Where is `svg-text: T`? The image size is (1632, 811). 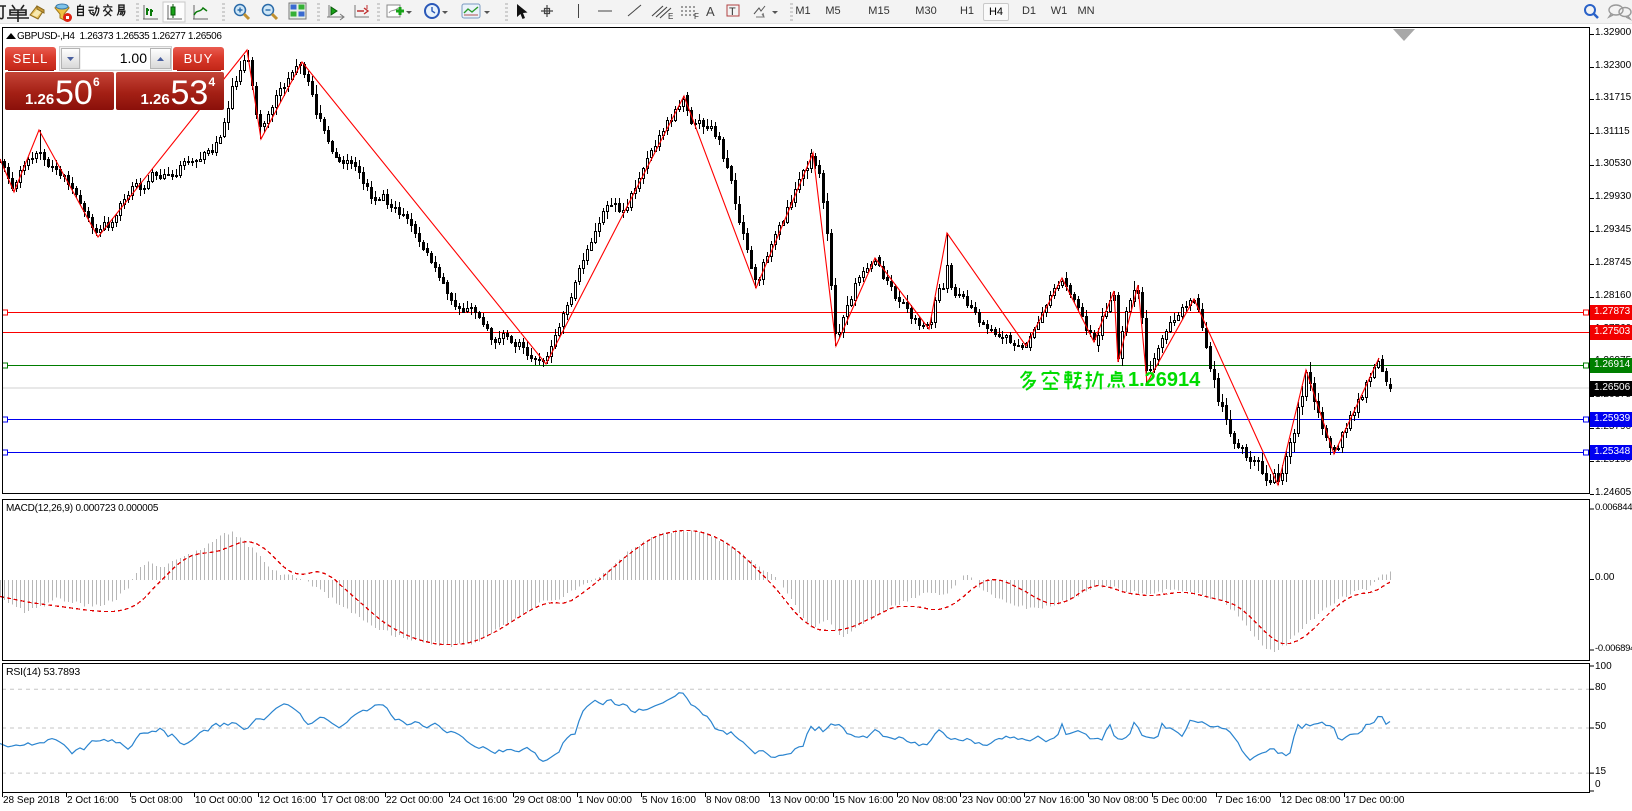
svg-text: T is located at coordinates (732, 12).